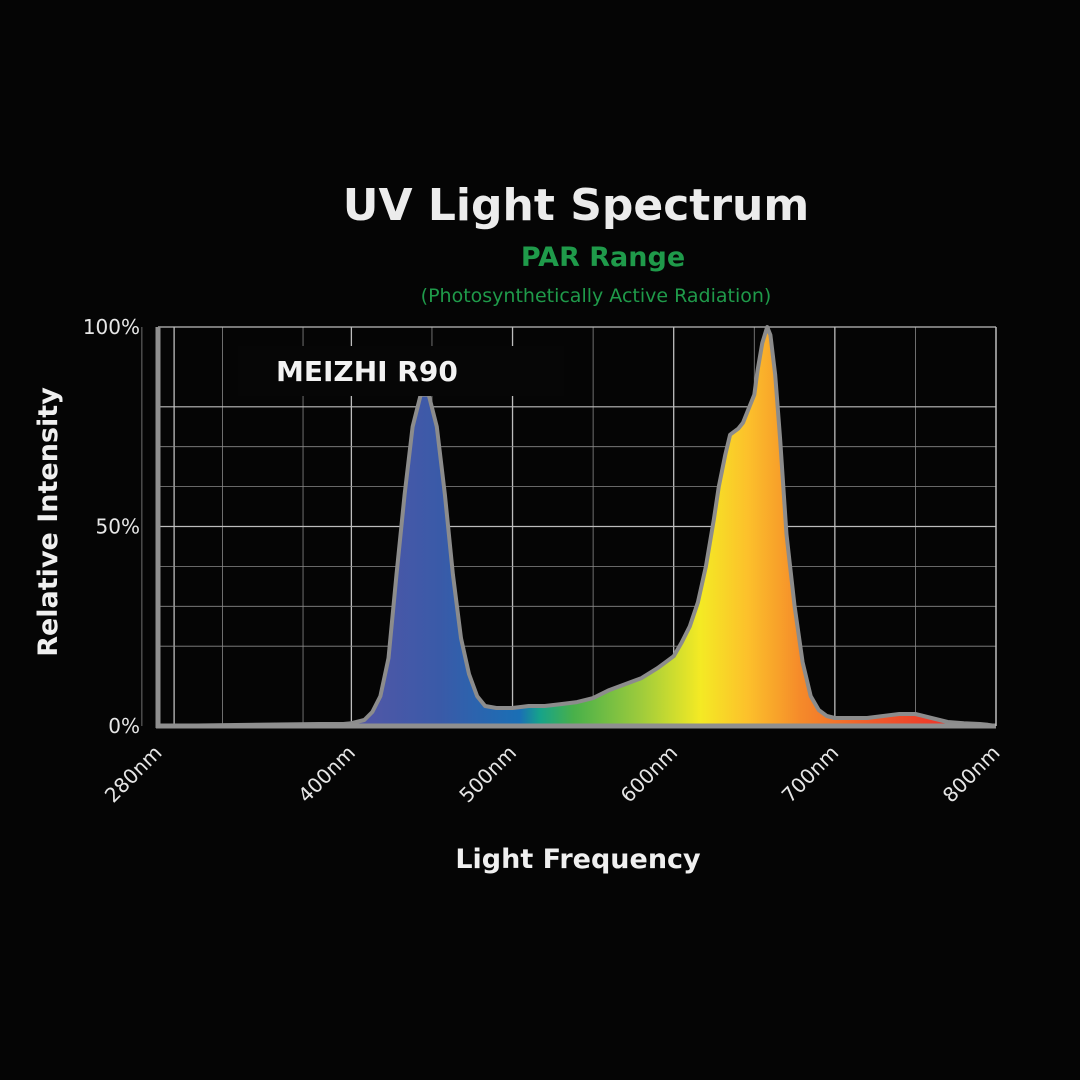  I want to click on series-label-box: MEIZHI R90, so click(401, 371).